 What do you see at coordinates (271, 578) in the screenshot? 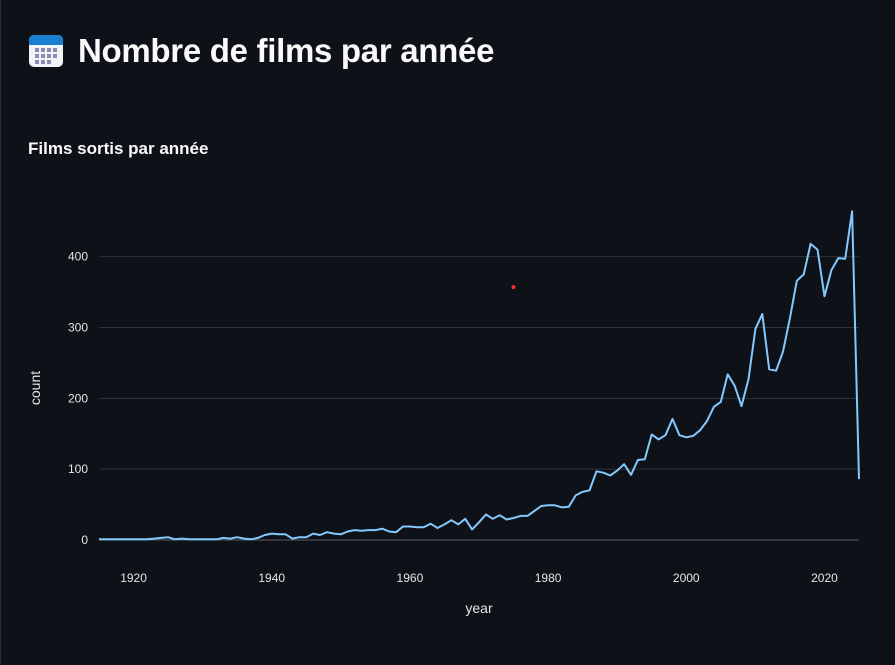
I see `x-tick-label: 1940` at bounding box center [271, 578].